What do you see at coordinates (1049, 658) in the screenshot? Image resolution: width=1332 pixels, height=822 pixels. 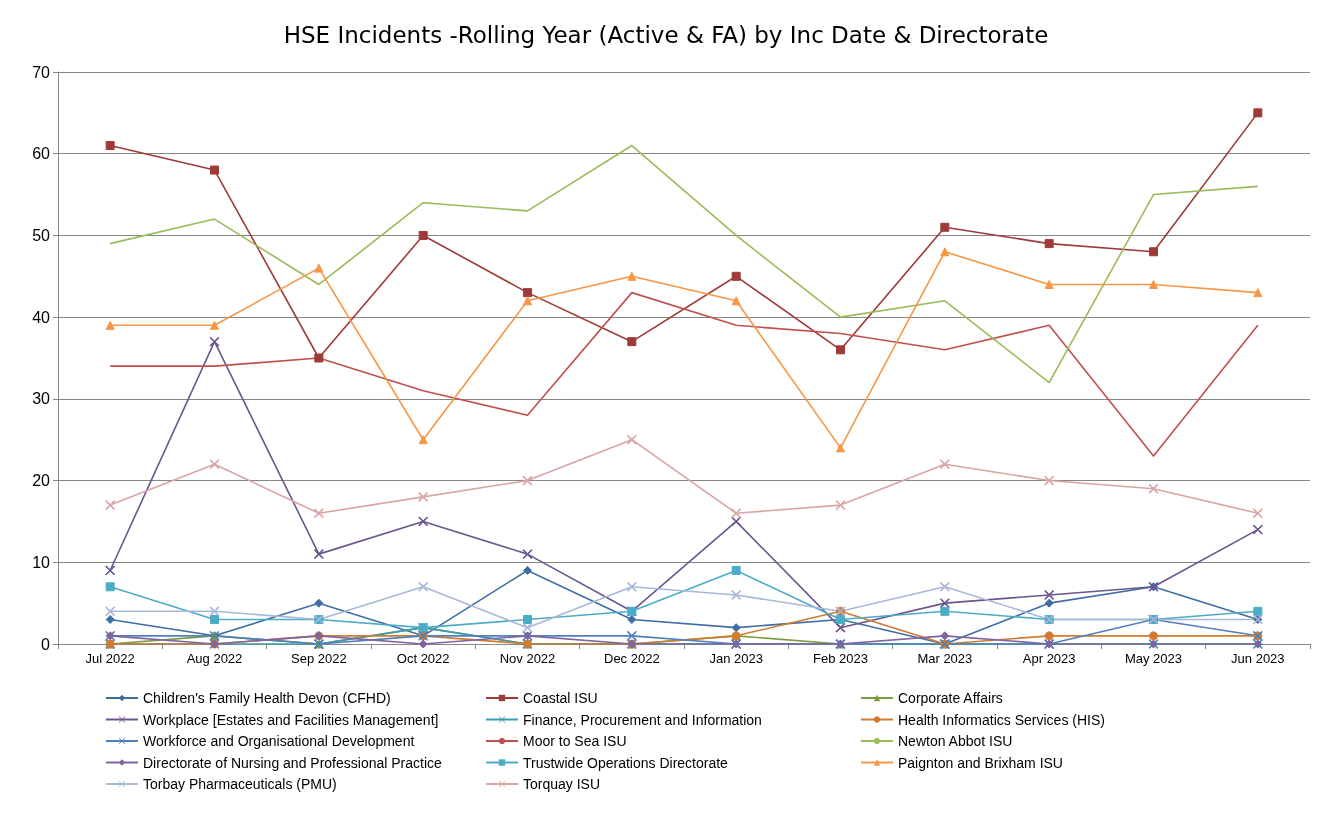 I see `x-tick-label: Apr 2023` at bounding box center [1049, 658].